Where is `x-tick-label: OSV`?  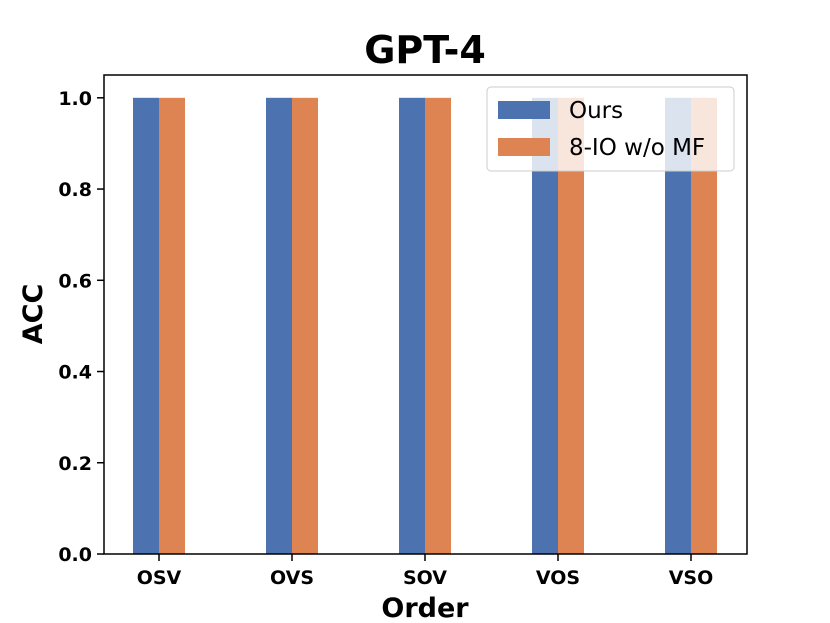 x-tick-label: OSV is located at coordinates (159, 578).